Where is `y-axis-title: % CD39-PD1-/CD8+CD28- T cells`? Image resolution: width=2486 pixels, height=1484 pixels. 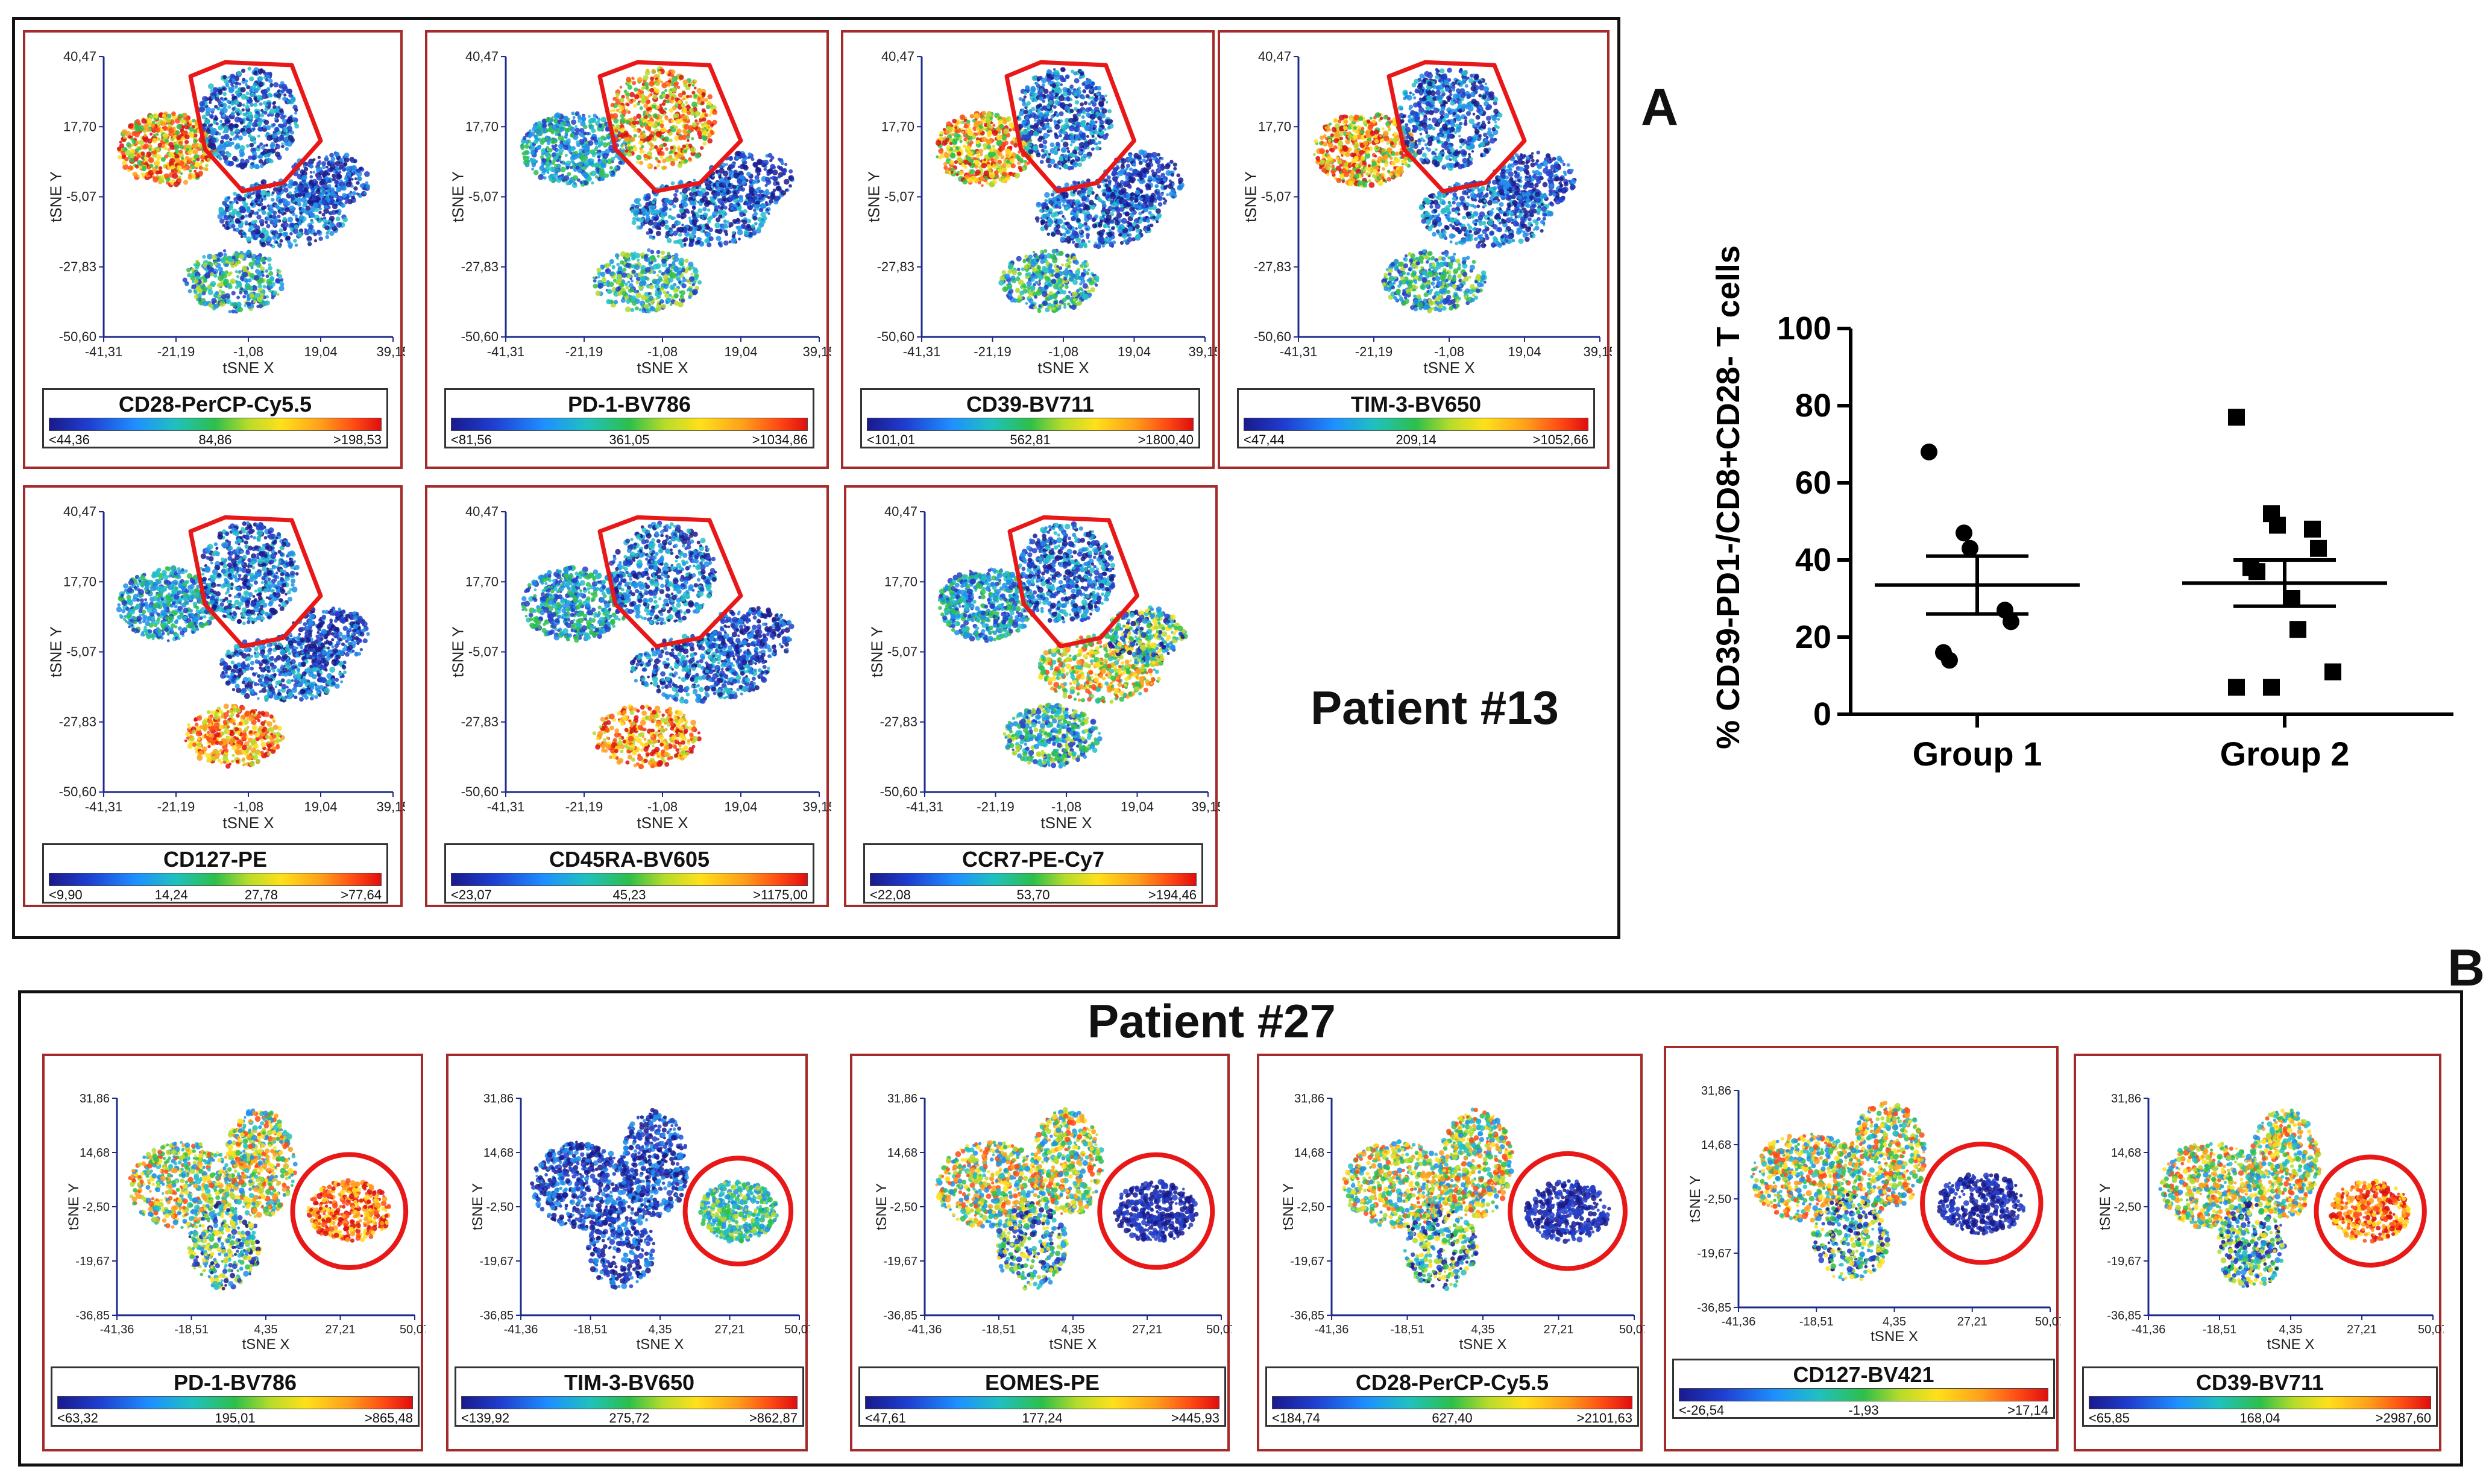 y-axis-title: % CD39-PD1-/CD8+CD28- T cells is located at coordinates (1728, 497).